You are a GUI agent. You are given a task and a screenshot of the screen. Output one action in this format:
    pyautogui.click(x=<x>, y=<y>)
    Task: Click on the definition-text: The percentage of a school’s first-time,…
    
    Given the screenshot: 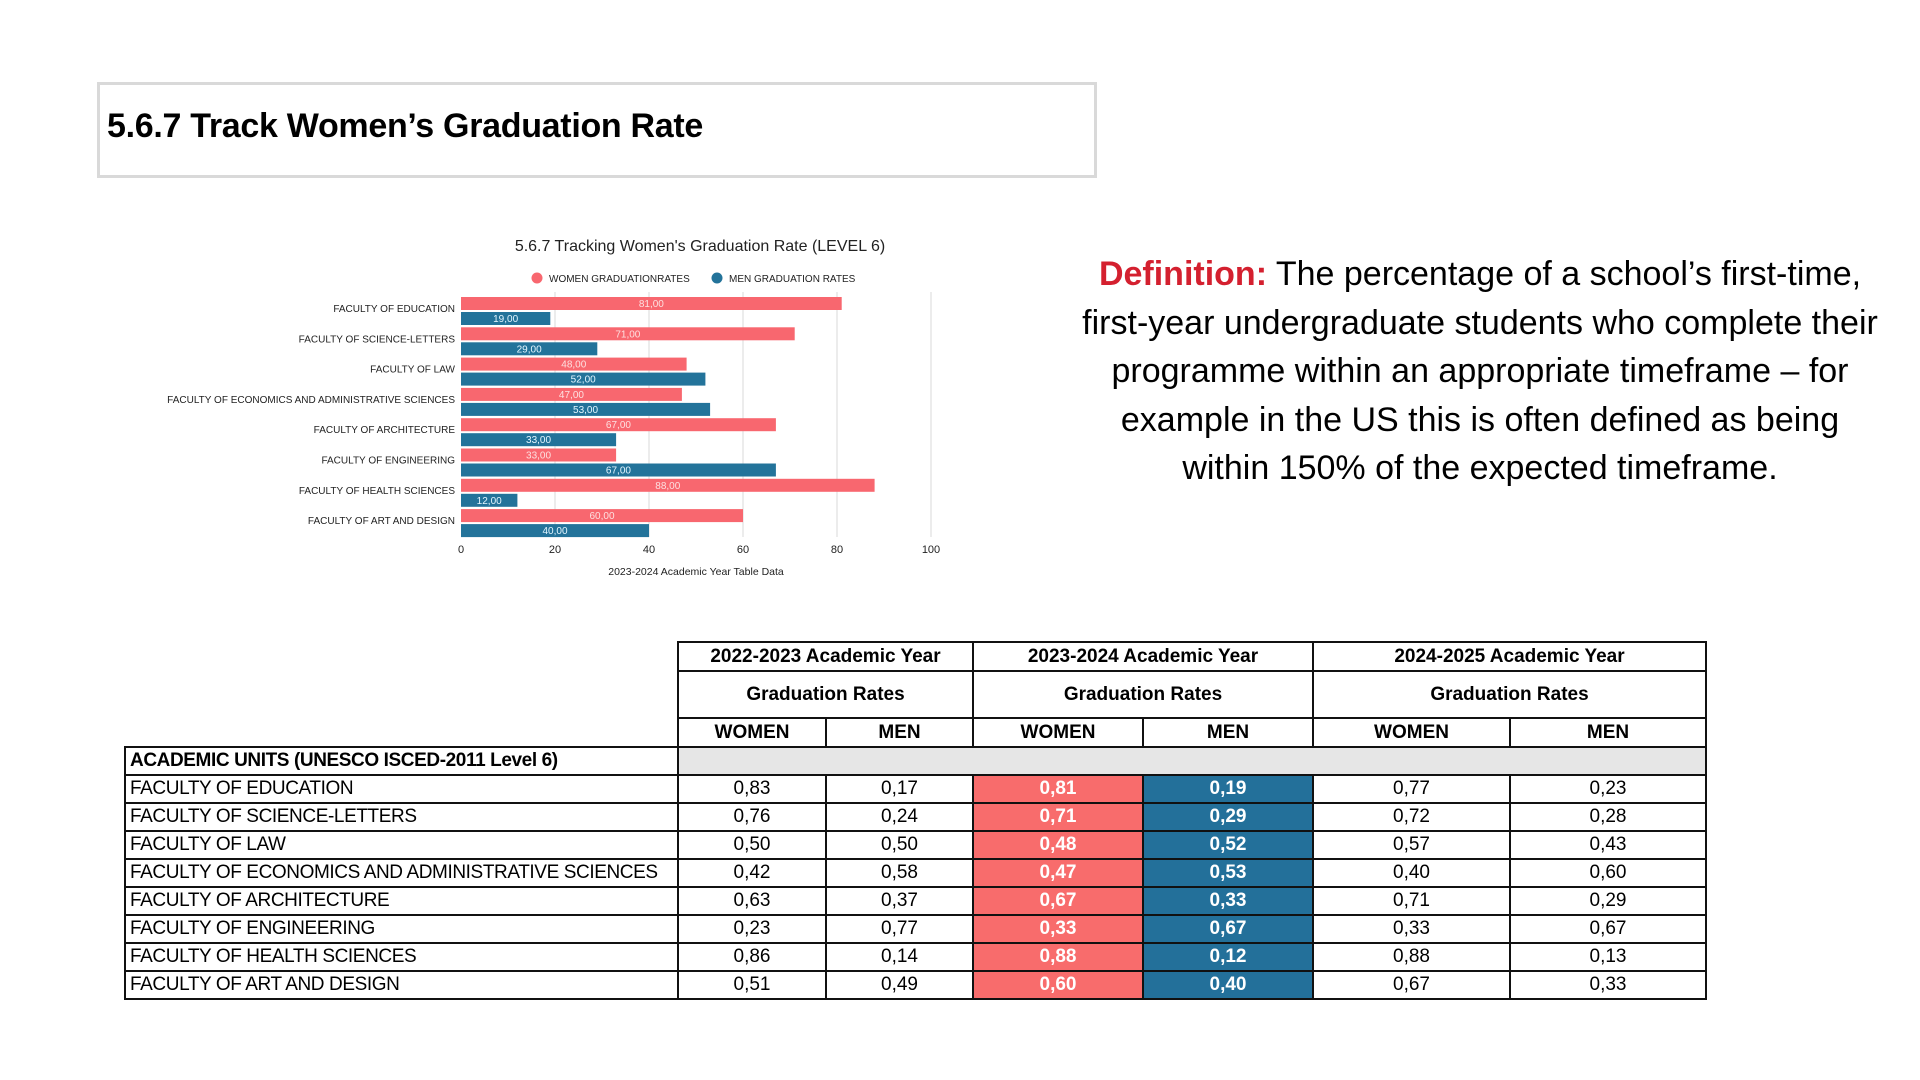 What is the action you would take?
    pyautogui.click(x=1480, y=371)
    